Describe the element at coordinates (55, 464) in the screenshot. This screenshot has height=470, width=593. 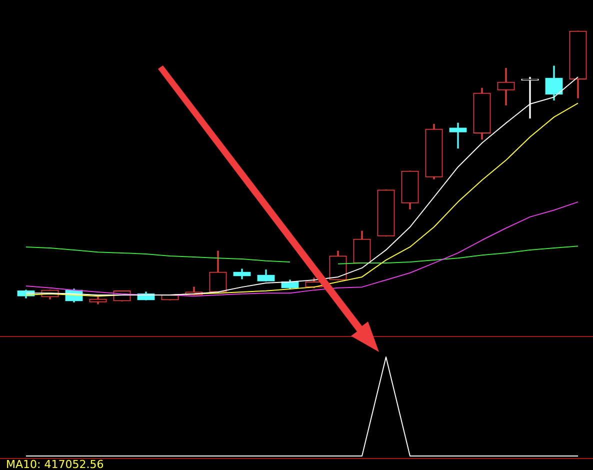
I see `text: MA10: 417052.56` at that location.